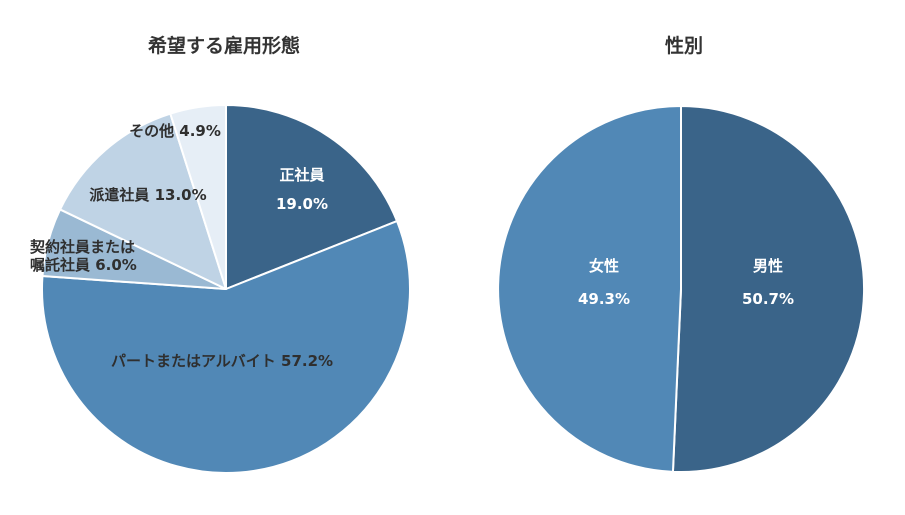 This screenshot has height=515, width=905. I want to click on pie1-slice-0-label-0: 男性, so click(768, 266).